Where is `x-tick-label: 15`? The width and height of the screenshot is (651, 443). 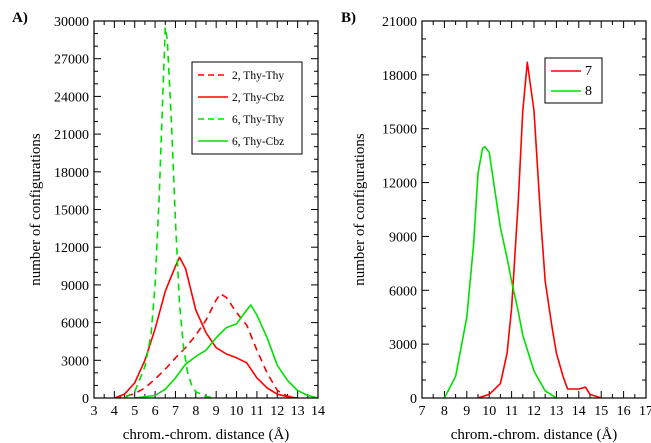 x-tick-label: 15 is located at coordinates (601, 411).